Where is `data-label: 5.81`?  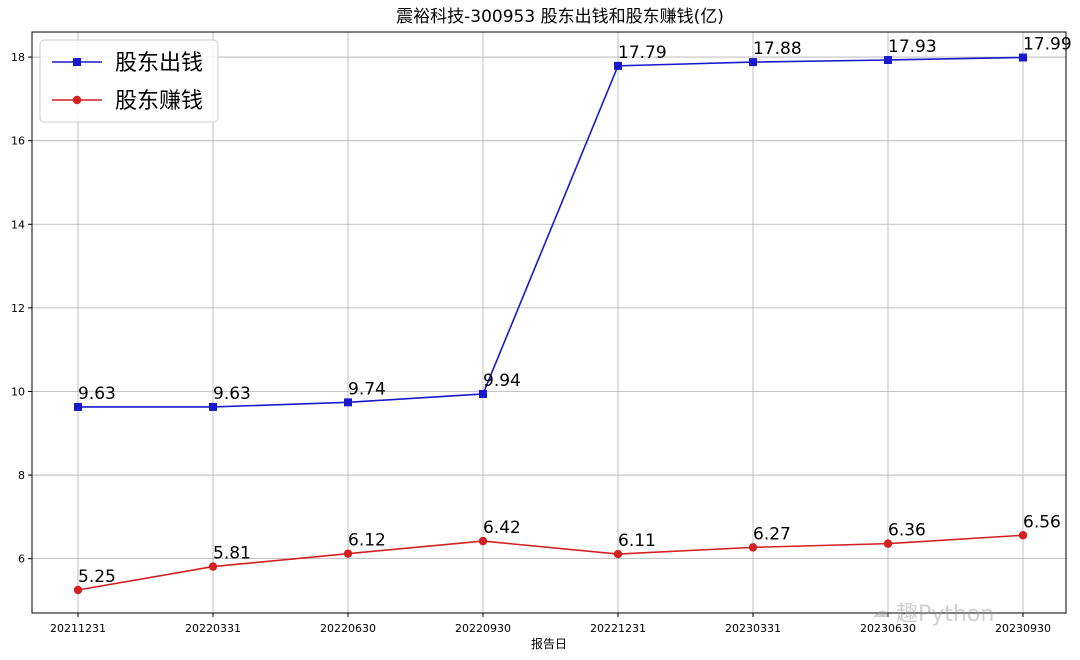 data-label: 5.81 is located at coordinates (232, 554).